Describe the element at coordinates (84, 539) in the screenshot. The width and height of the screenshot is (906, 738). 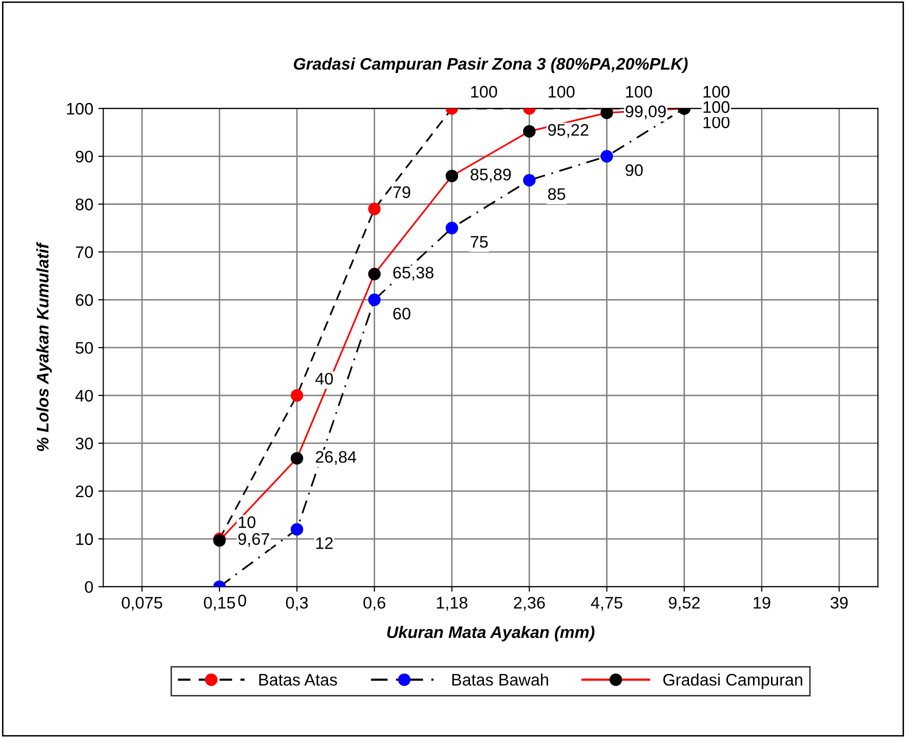
I see `y-tick-label: 10` at that location.